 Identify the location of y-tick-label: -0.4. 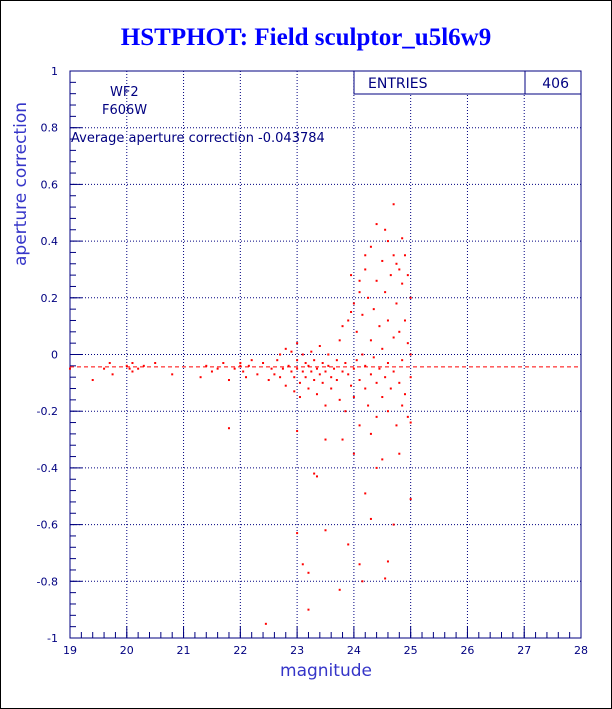
(47, 468).